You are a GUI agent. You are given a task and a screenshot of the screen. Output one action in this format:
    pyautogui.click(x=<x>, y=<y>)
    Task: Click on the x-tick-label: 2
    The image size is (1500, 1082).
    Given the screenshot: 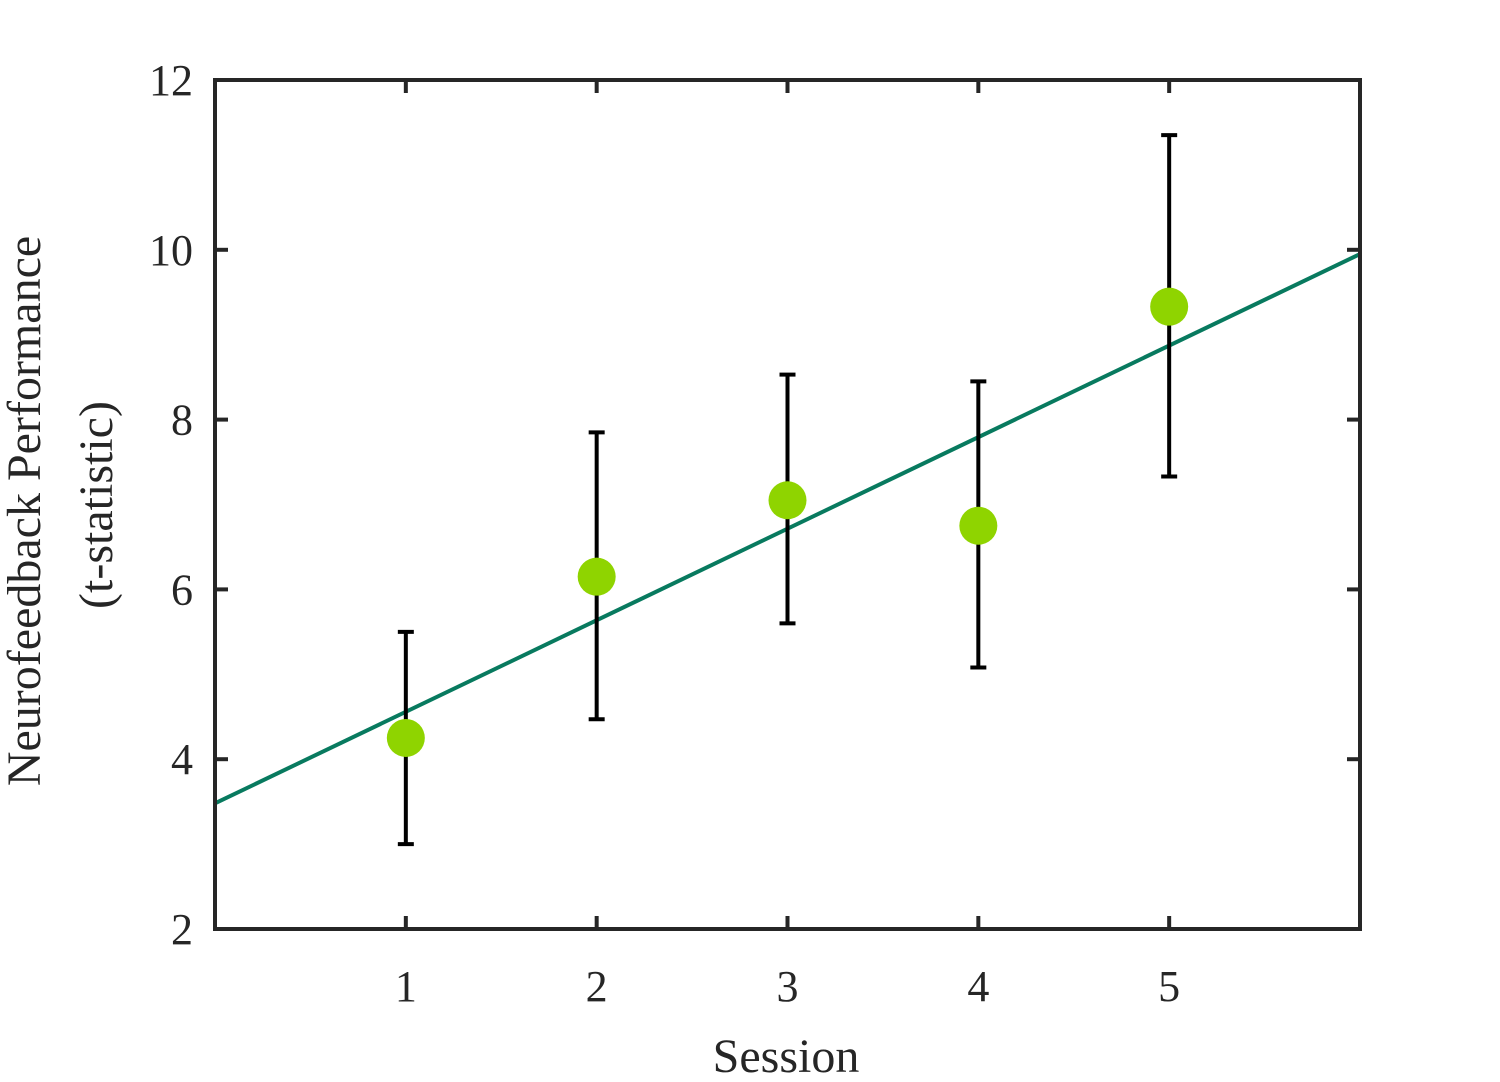 What is the action you would take?
    pyautogui.click(x=597, y=986)
    